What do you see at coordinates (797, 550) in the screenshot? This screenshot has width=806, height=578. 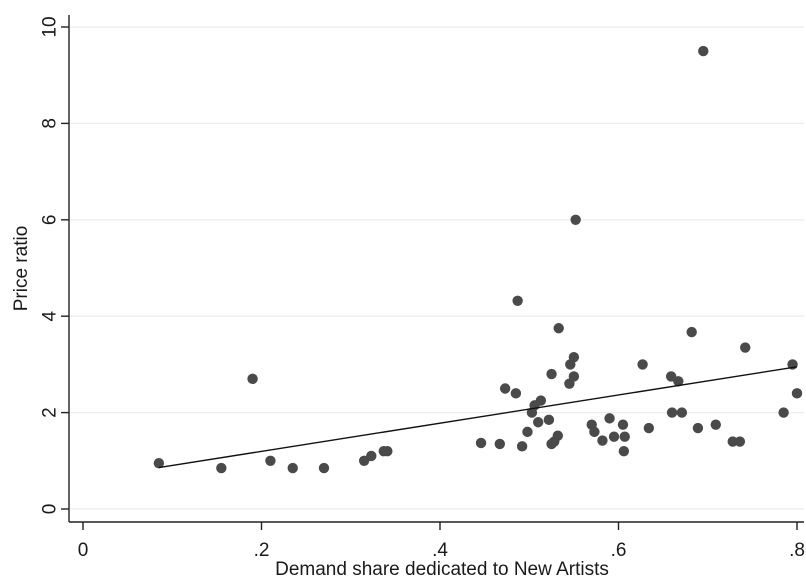 I see `x-tick-label: .8` at bounding box center [797, 550].